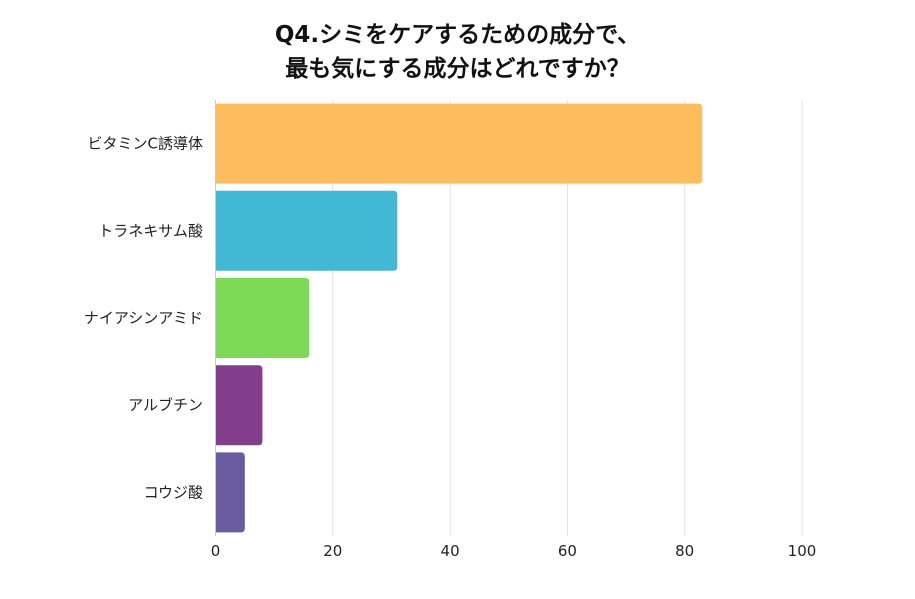 Image resolution: width=915 pixels, height=599 pixels. I want to click on chart-title-line-1: Q4.シミをケアするための成分で、, so click(457, 35).